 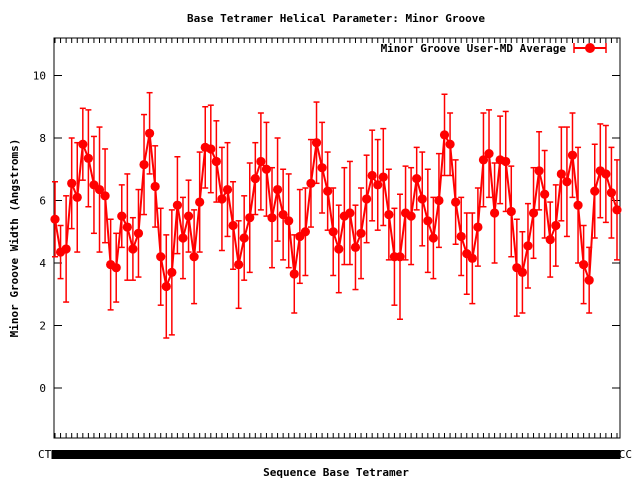 What do you see at coordinates (42, 138) in the screenshot?
I see `y-tick-label: 8` at bounding box center [42, 138].